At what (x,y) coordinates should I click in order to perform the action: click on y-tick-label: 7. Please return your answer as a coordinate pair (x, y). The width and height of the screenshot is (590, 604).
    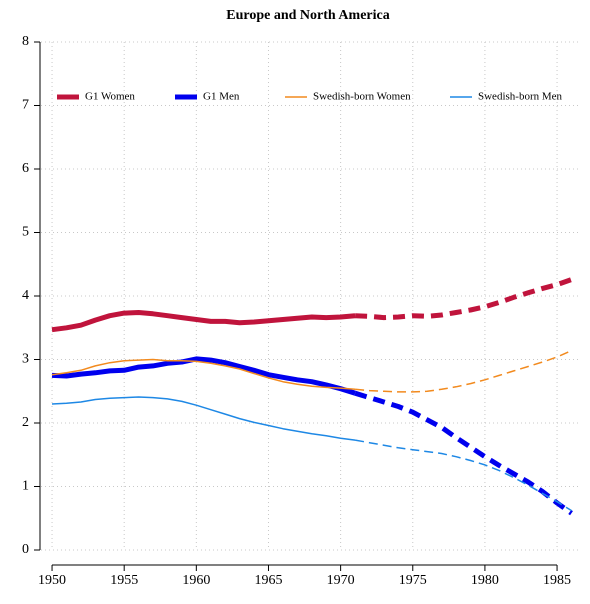
    Looking at the image, I should click on (25, 105).